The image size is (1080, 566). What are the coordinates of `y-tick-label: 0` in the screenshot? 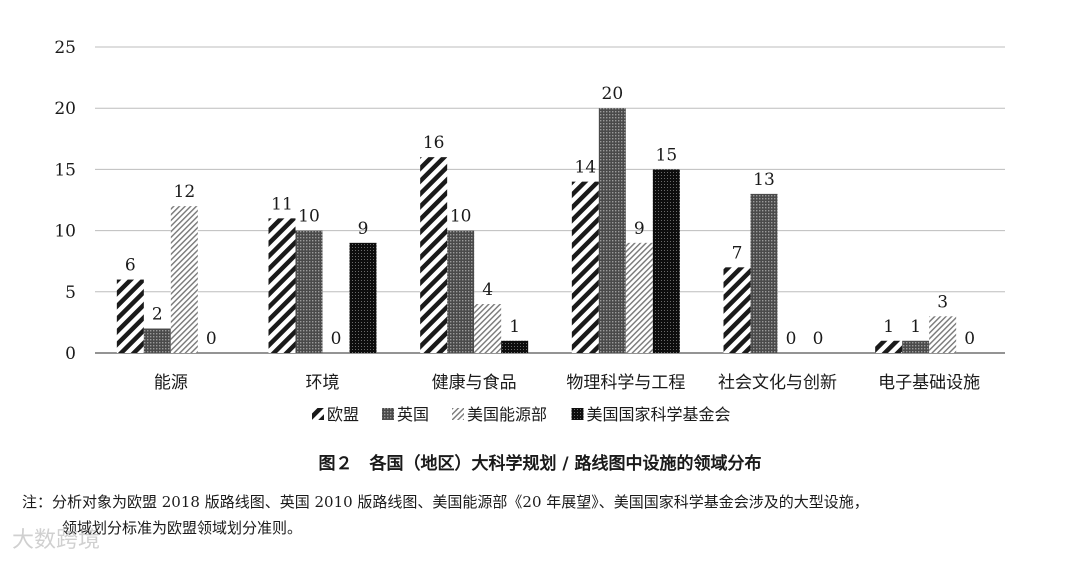 It's located at (70, 354).